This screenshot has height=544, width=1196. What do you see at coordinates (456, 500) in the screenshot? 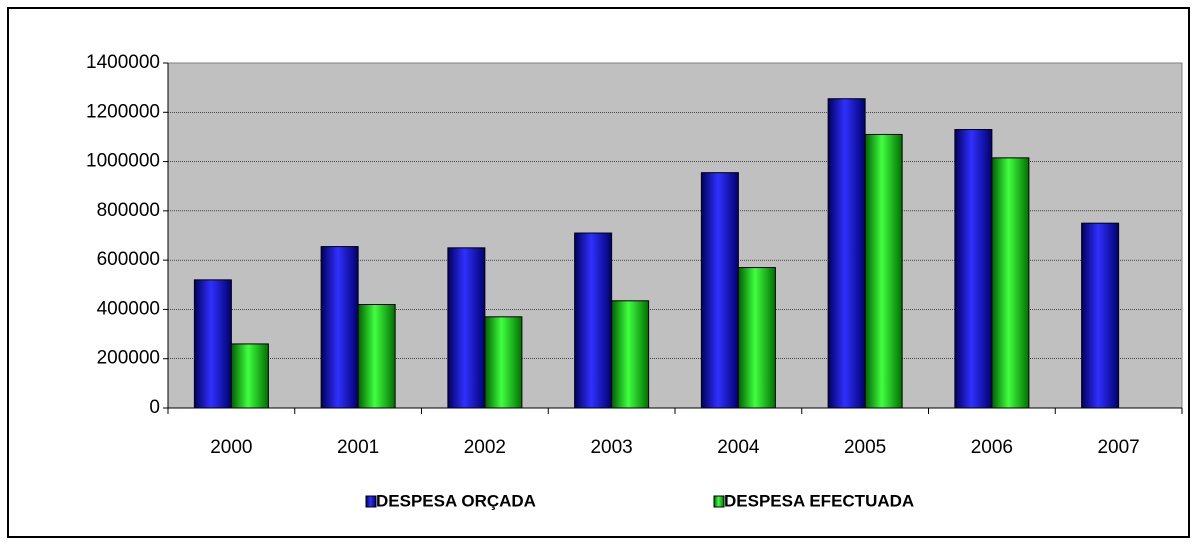
I see `legend-label: DESPESA ORÇADA` at bounding box center [456, 500].